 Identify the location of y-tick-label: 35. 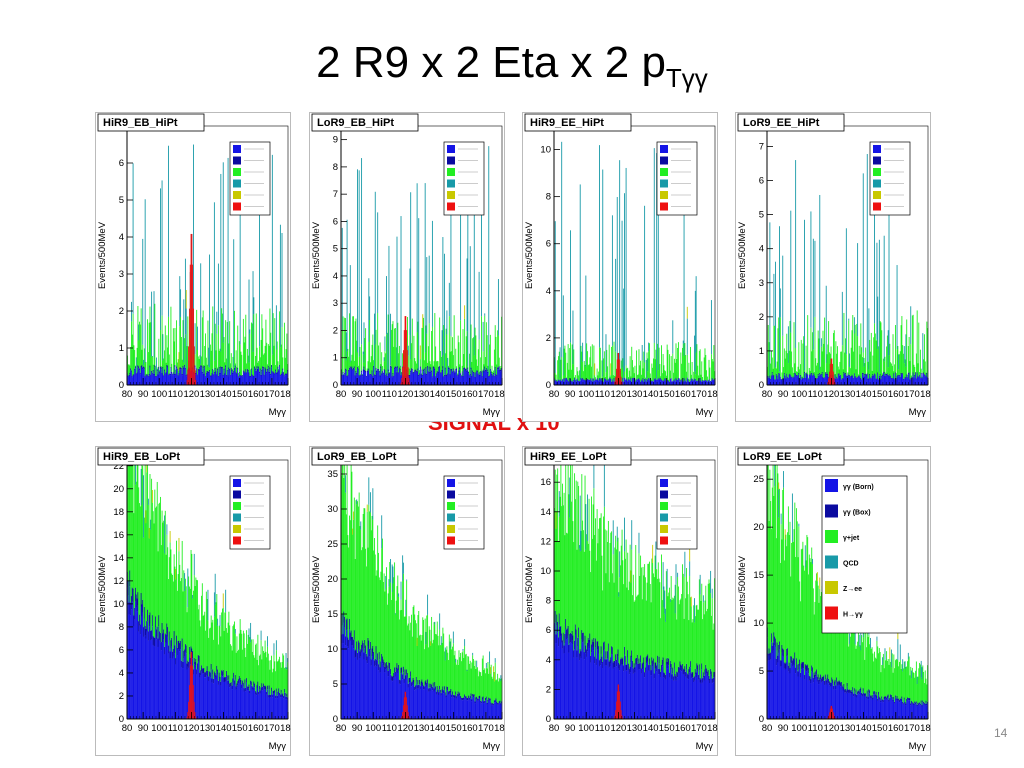
(332, 474).